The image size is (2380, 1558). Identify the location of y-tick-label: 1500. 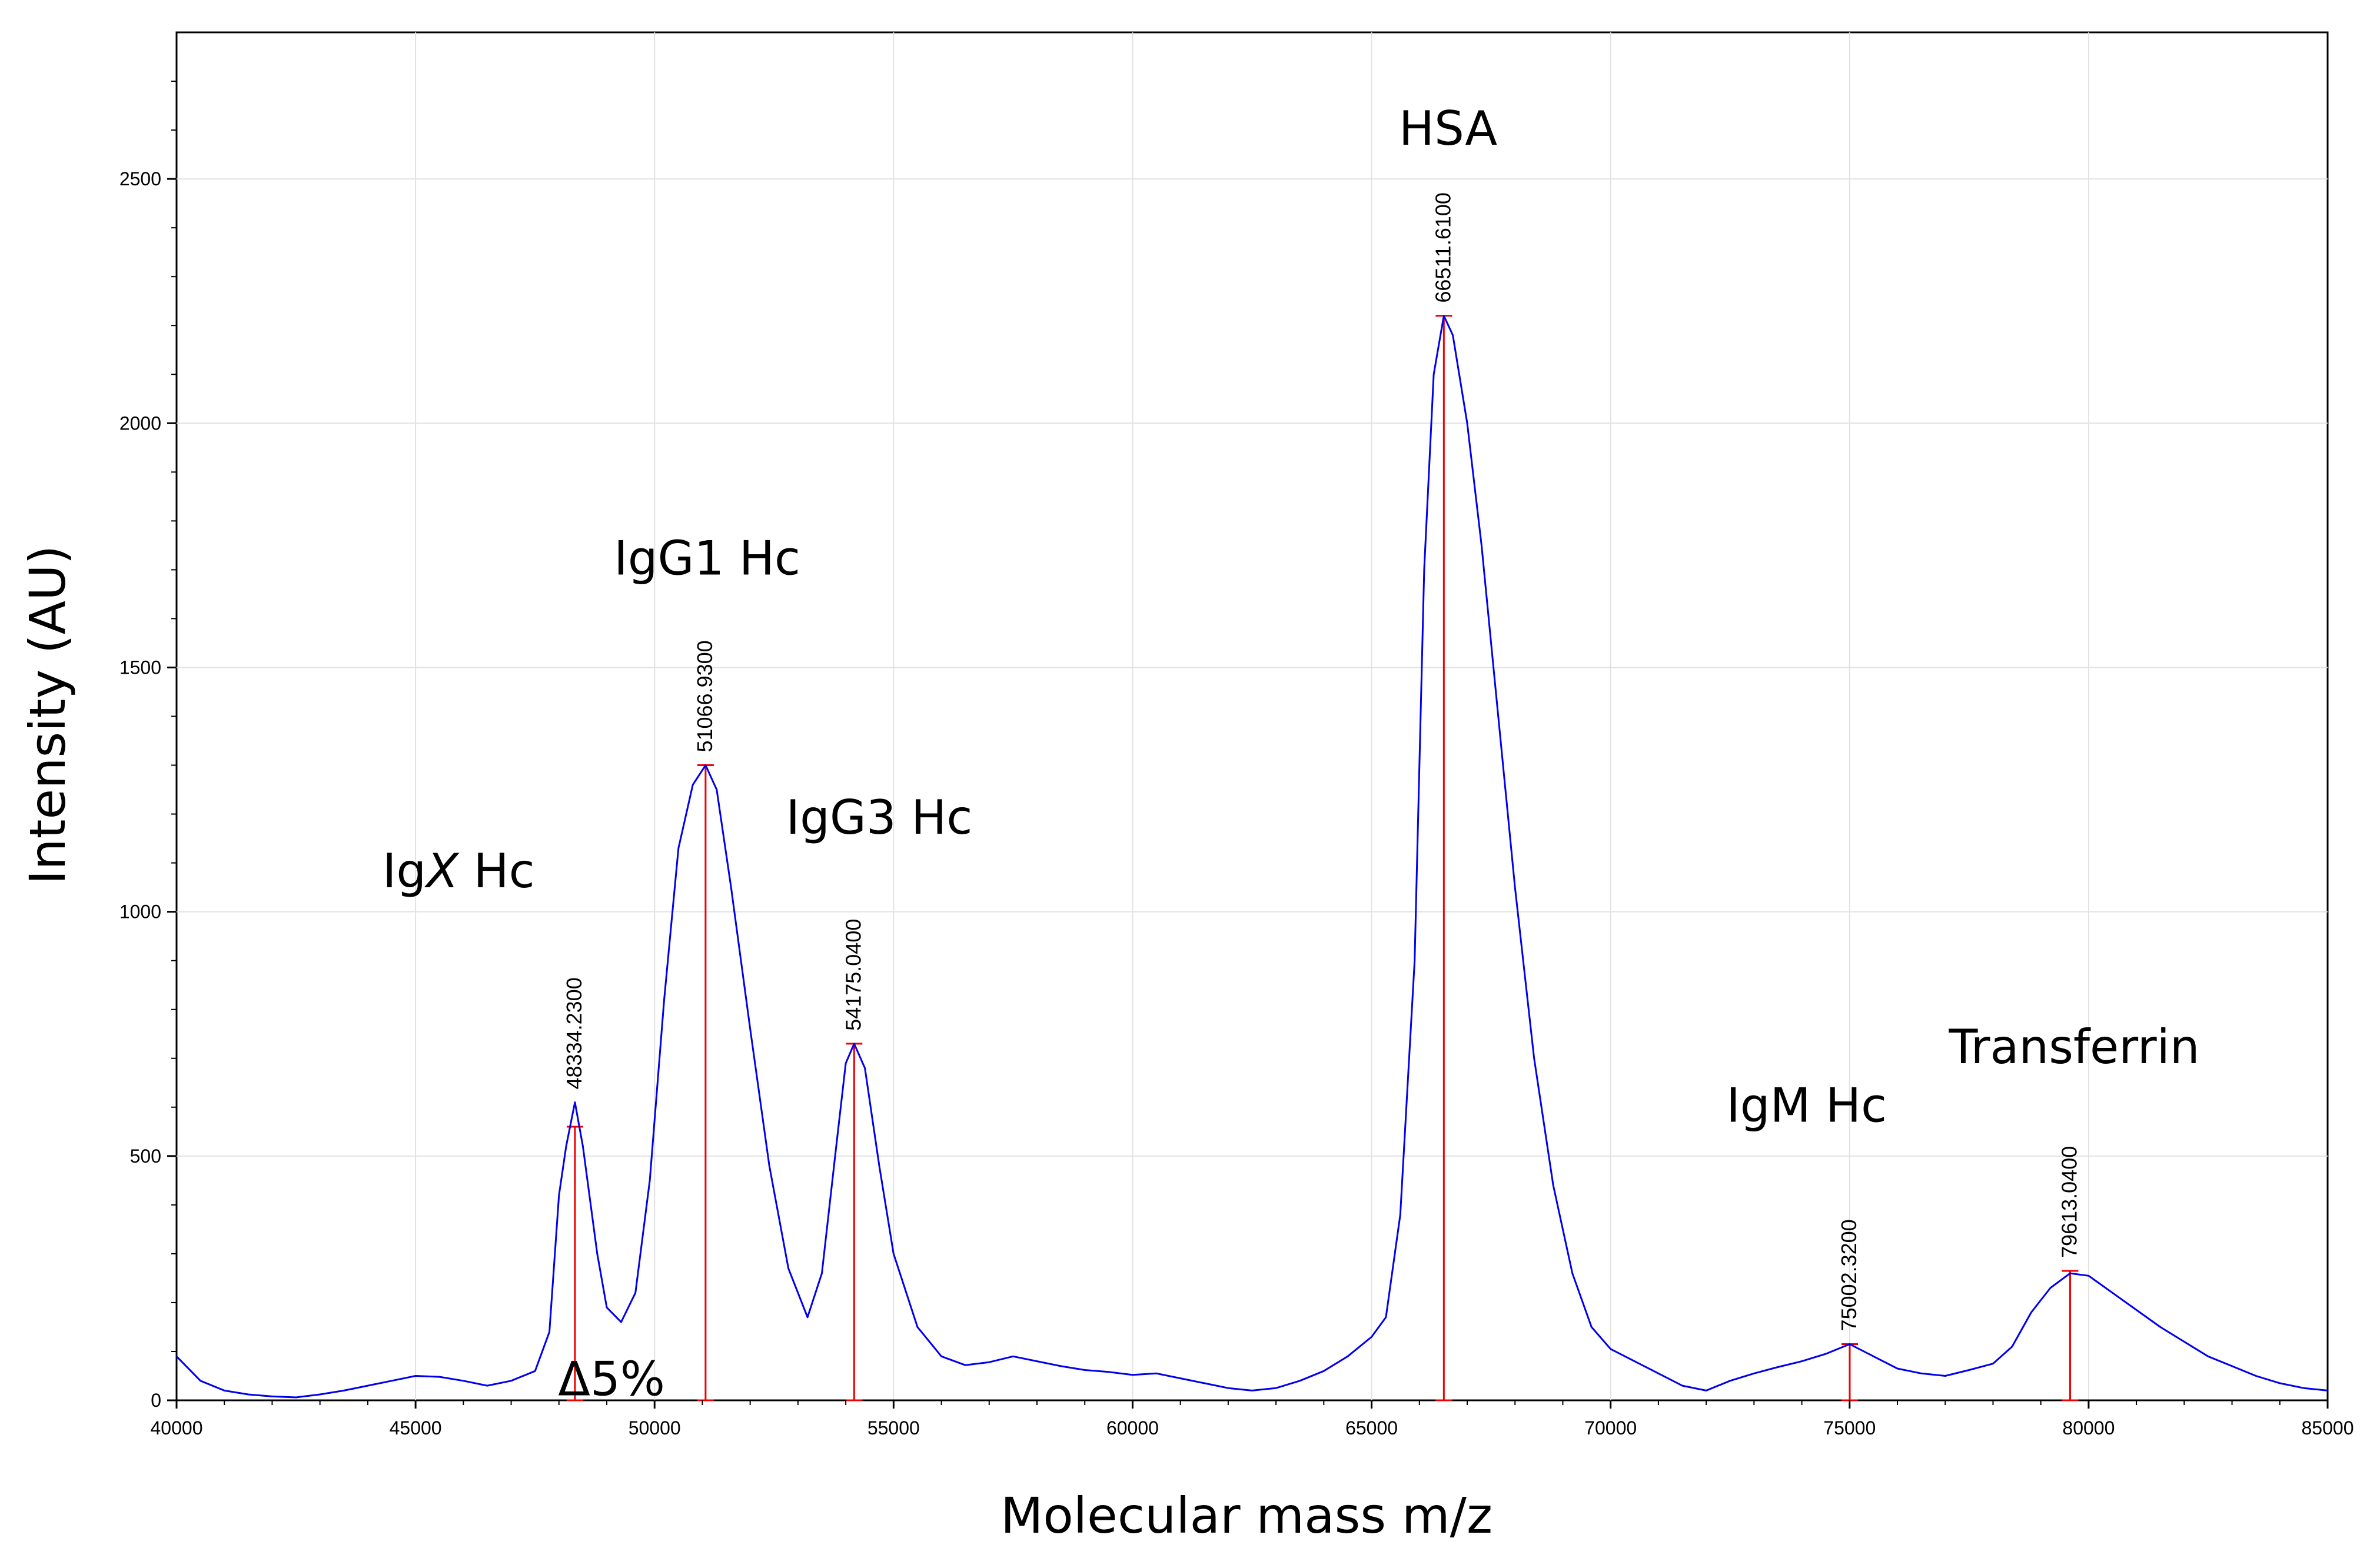
(140, 667).